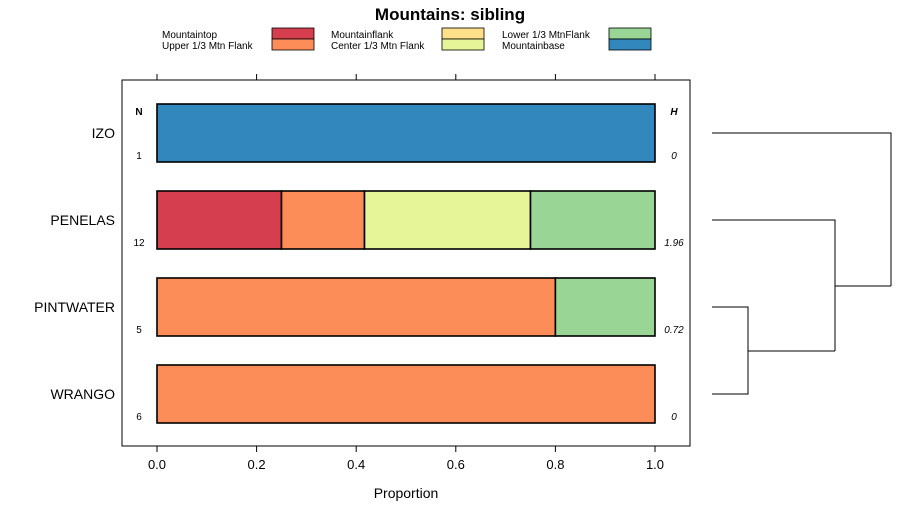 This screenshot has height=520, width=900. I want to click on legend-label-upper-1-3-mtn-flank: Upper 1/3 Mtn Flank, so click(208, 46).